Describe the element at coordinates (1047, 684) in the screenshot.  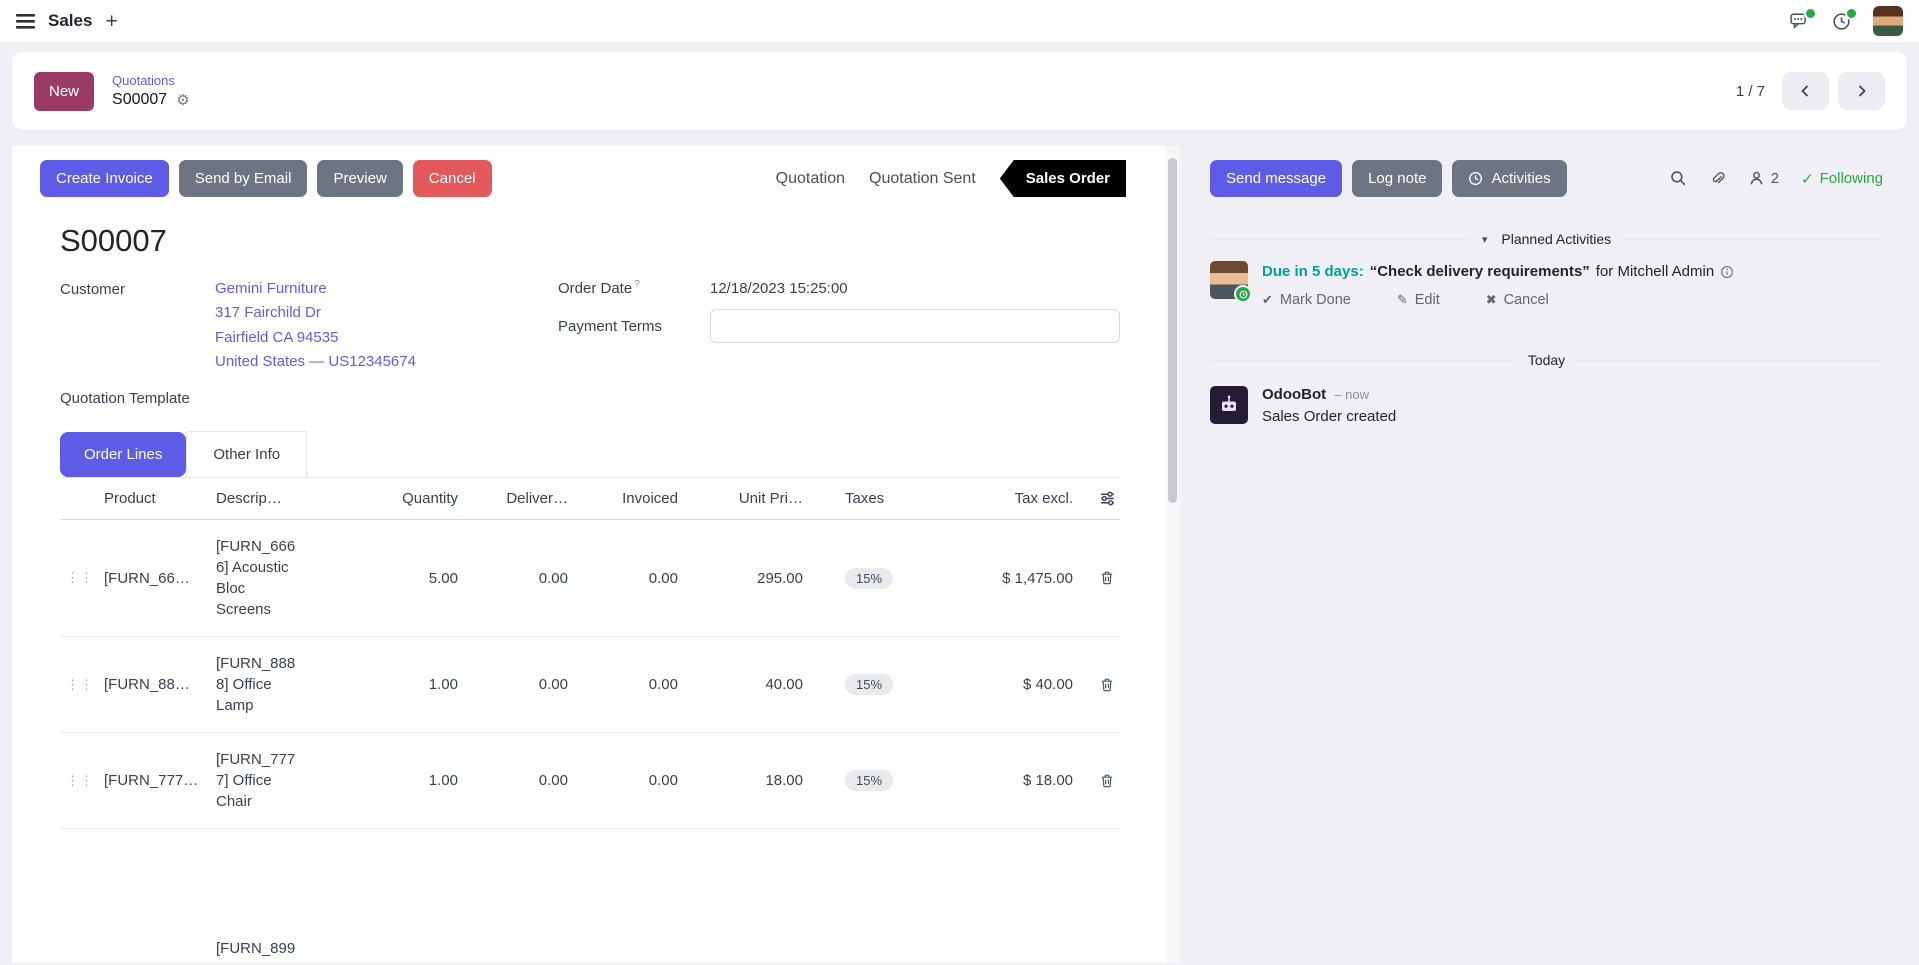
I see `cell-tax-excl: $ 40.00` at that location.